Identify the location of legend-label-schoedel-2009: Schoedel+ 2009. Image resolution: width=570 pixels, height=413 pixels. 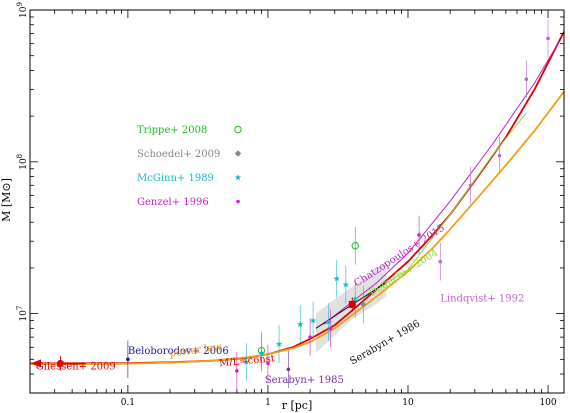
(178, 154).